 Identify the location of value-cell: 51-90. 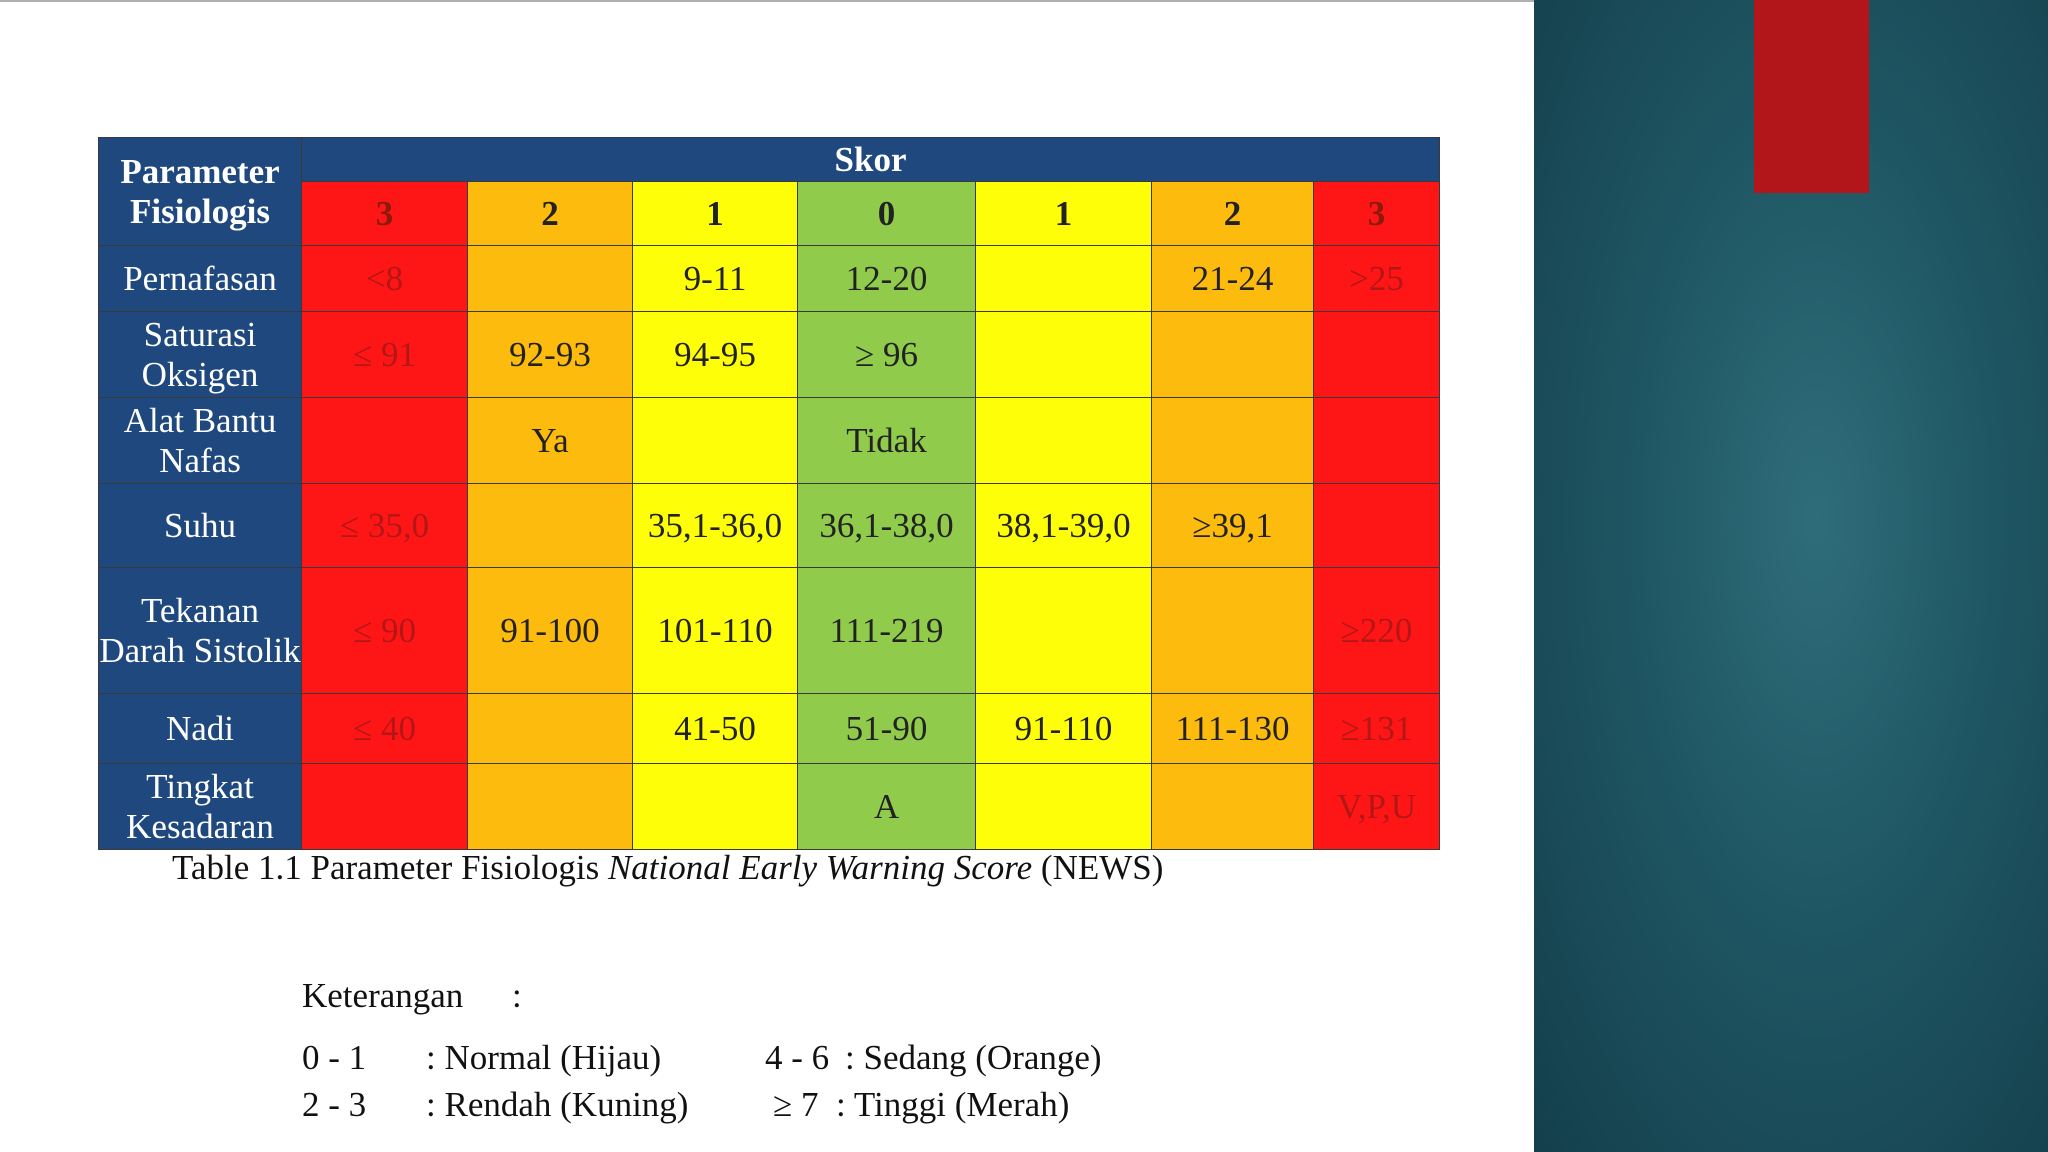
(886, 728).